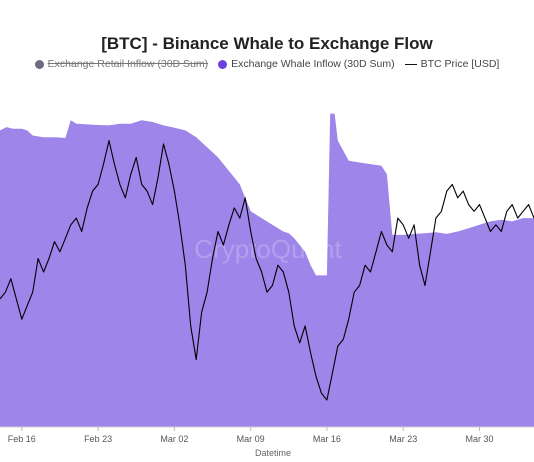 Image resolution: width=534 pixels, height=462 pixels. What do you see at coordinates (313, 64) in the screenshot?
I see `legend-label-whale: Exchange Whale Inflow (30D Sum)` at bounding box center [313, 64].